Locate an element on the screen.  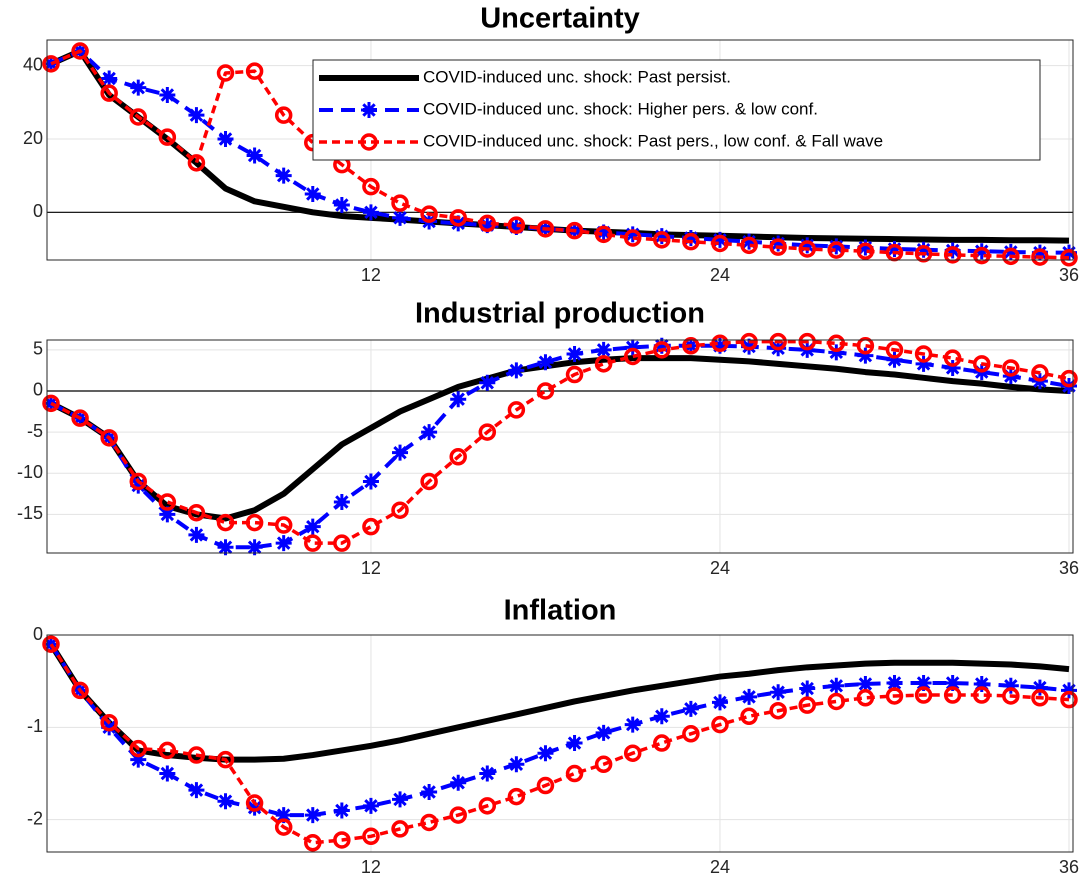
y-tick-label: 40 is located at coordinates (33, 64).